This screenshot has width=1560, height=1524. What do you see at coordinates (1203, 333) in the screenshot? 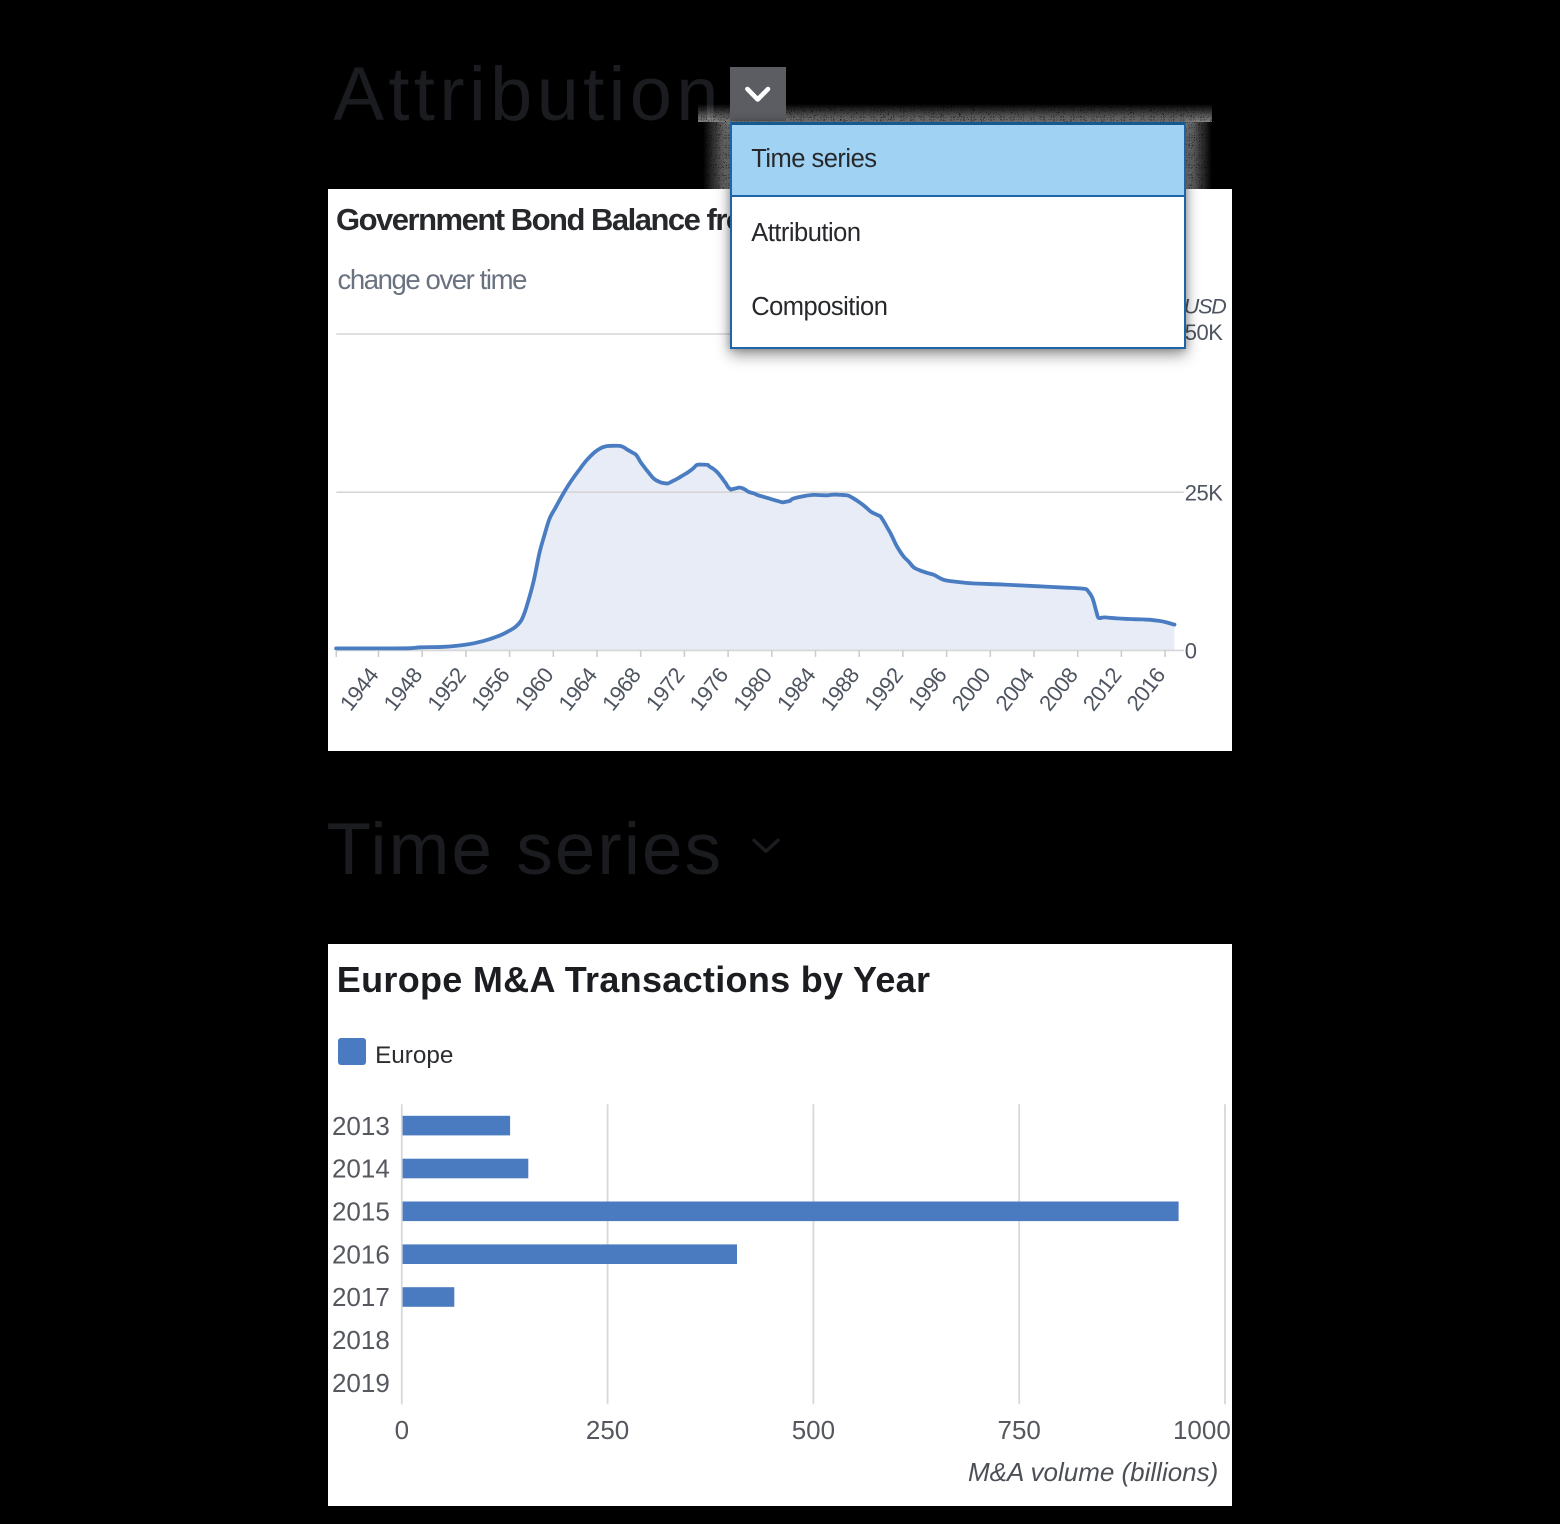
I see `svg-text: 50K` at bounding box center [1203, 333].